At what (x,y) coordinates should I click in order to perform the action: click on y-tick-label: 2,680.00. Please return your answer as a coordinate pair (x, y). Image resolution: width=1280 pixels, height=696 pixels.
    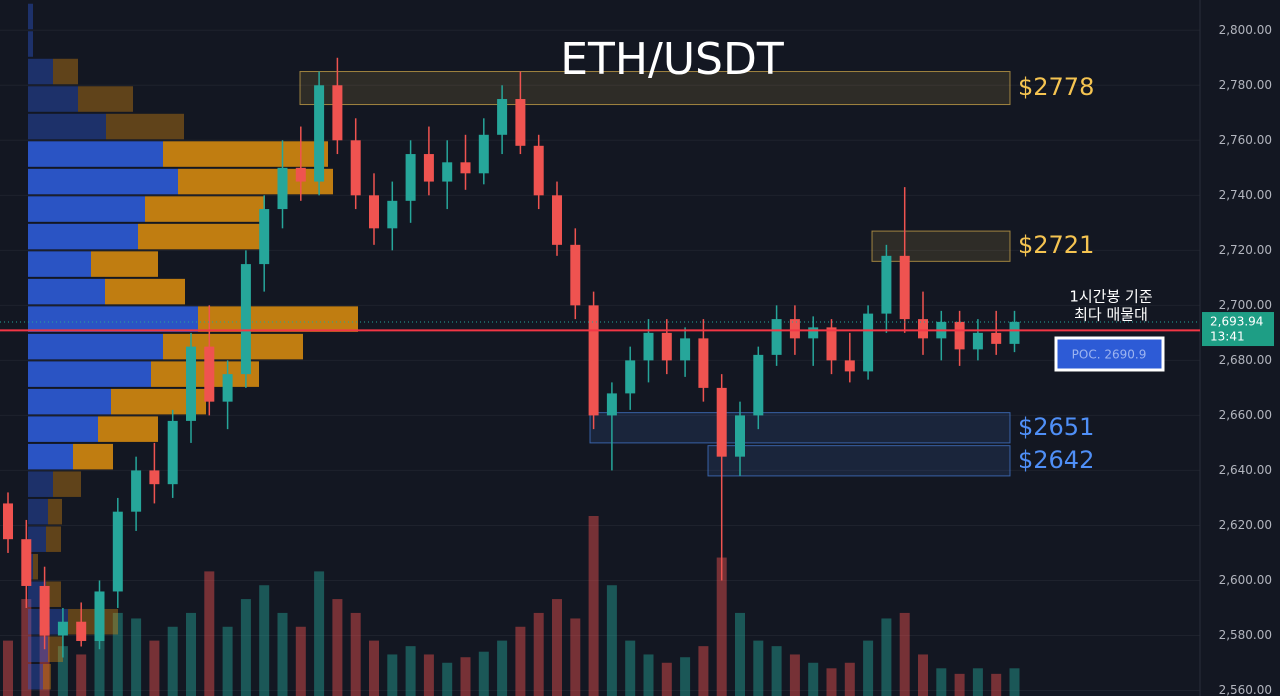
    Looking at the image, I should click on (1245, 360).